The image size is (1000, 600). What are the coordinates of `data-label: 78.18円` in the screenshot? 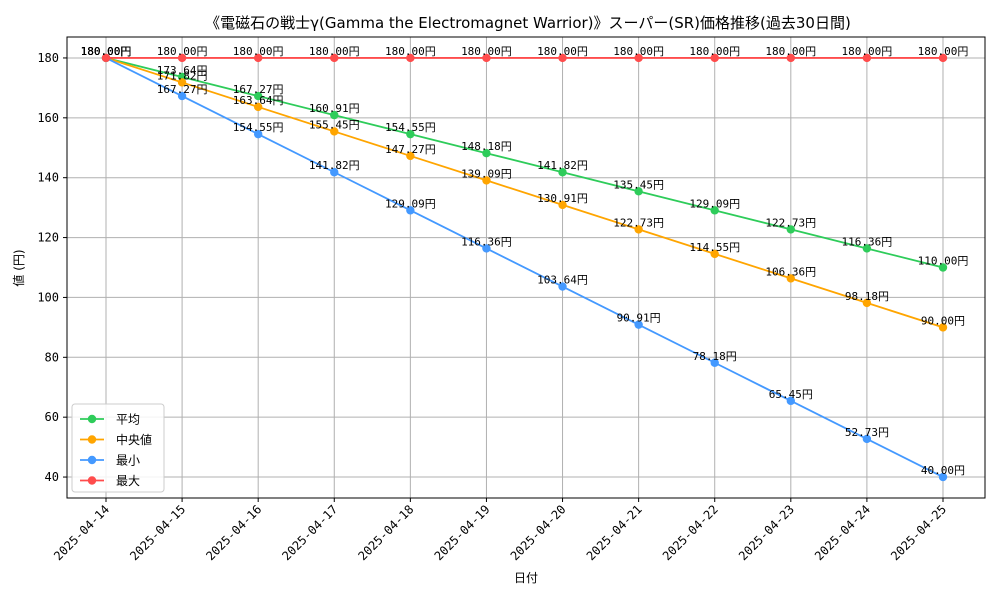 It's located at (715, 356).